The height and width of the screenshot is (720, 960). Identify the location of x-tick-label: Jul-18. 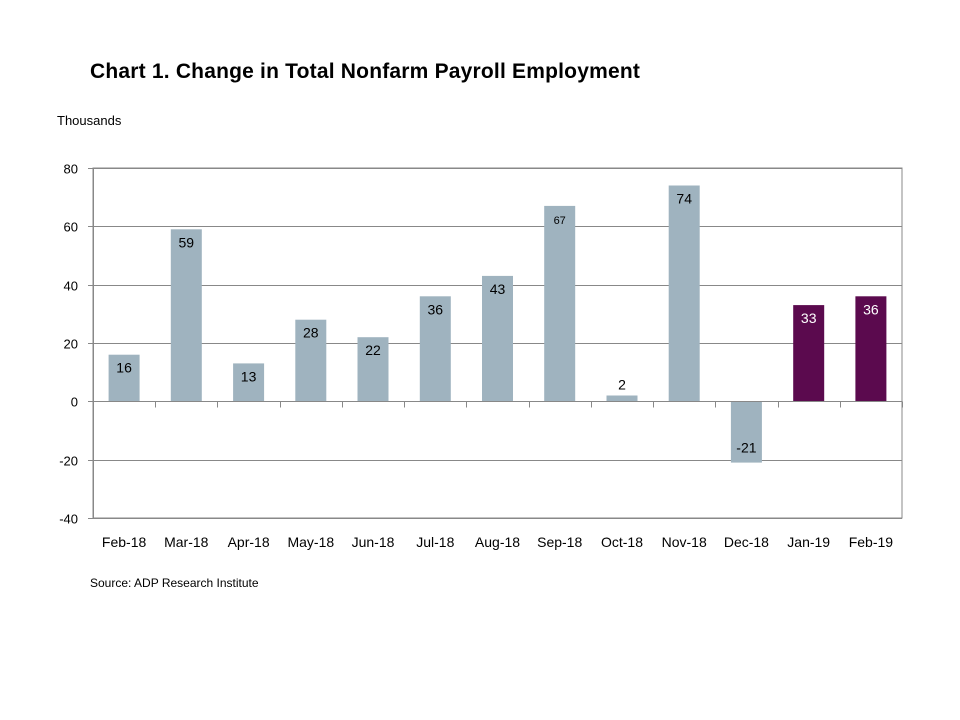
(435, 542).